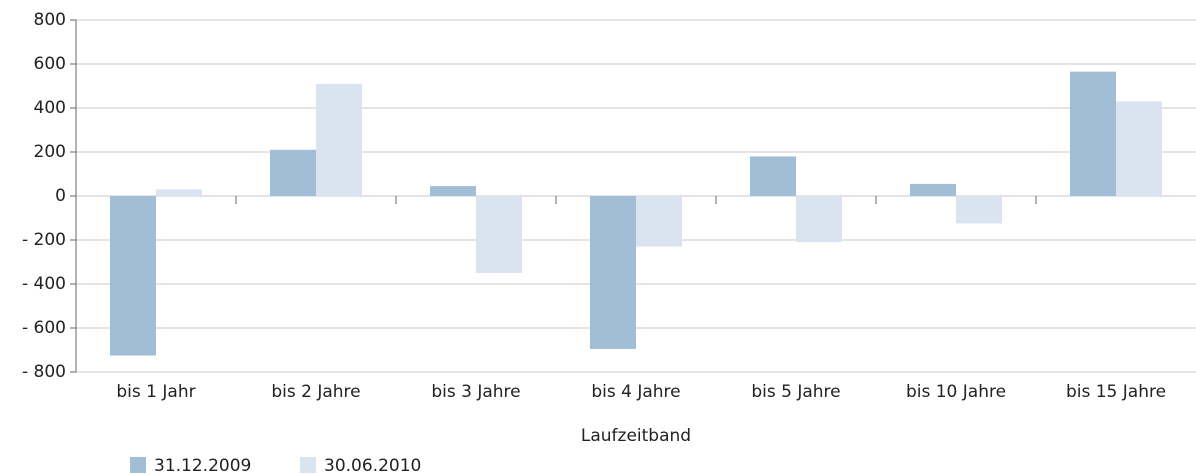  What do you see at coordinates (956, 392) in the screenshot?
I see `x-tick-label: bis 10 Jahre` at bounding box center [956, 392].